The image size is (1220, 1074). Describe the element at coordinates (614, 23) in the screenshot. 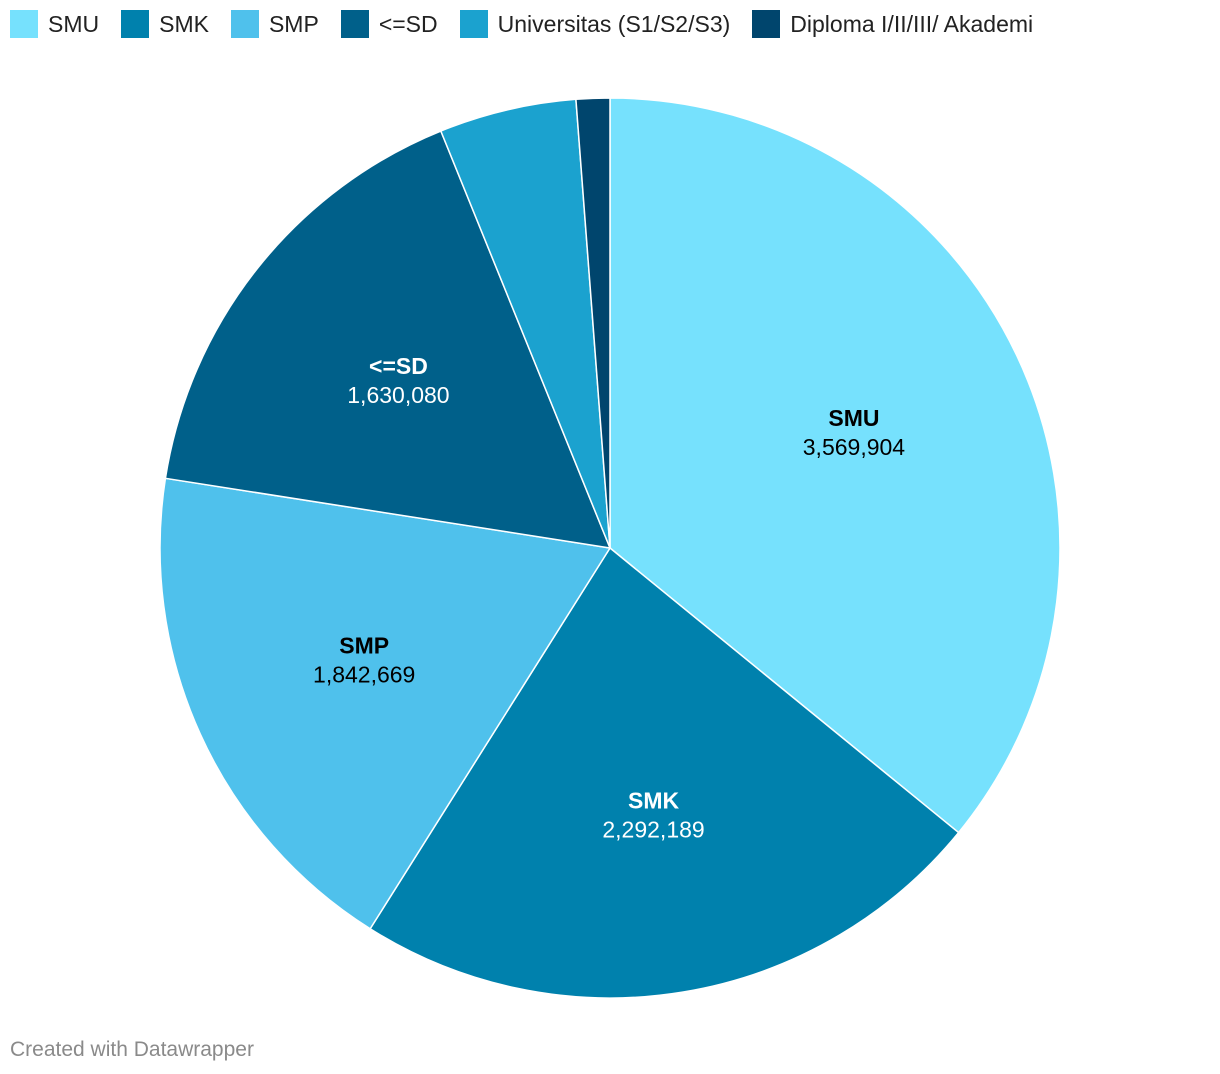

I see `legend-label-universitas: Universitas (S1/S2/S3)` at that location.